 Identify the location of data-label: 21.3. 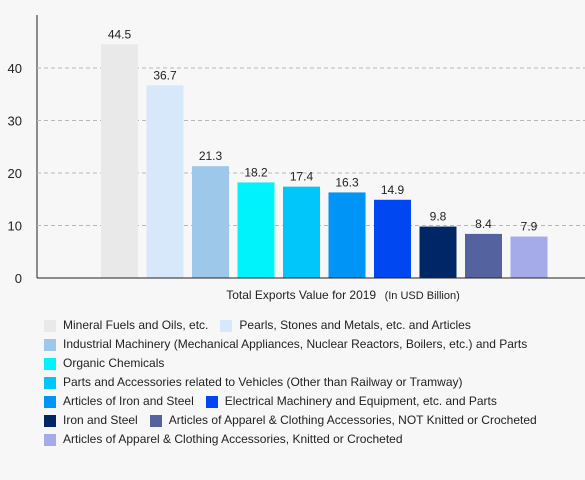
(211, 156).